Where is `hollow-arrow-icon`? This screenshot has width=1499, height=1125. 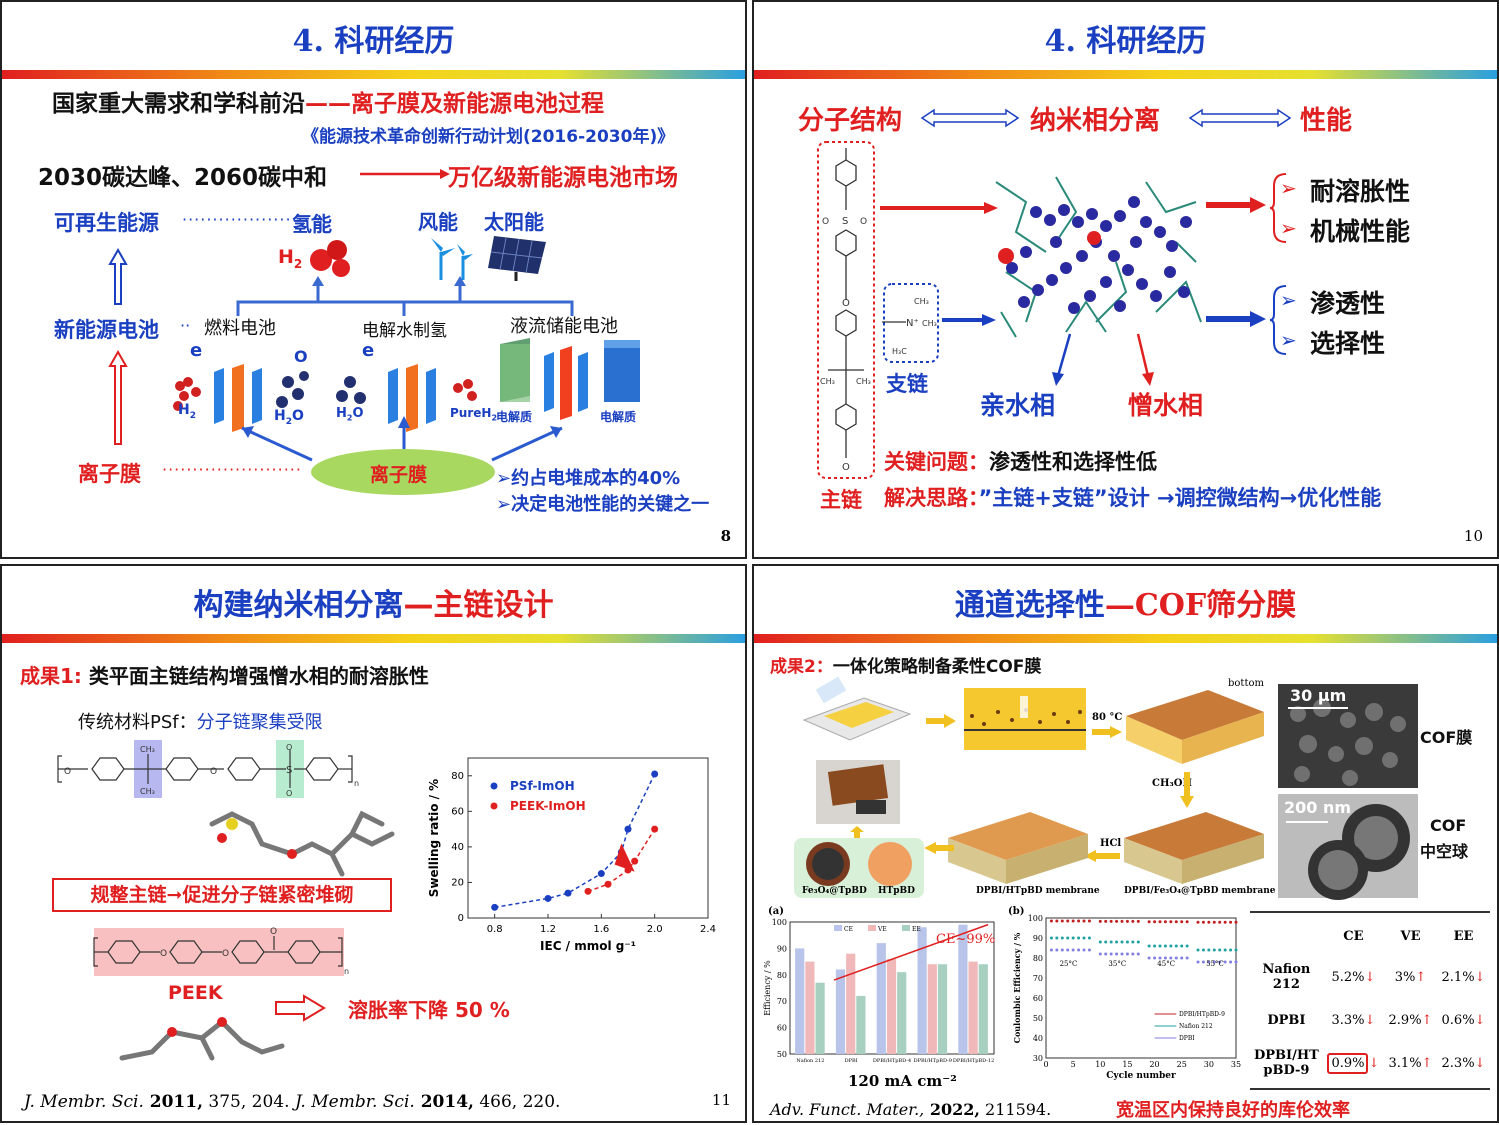 hollow-arrow-icon is located at coordinates (300, 1008).